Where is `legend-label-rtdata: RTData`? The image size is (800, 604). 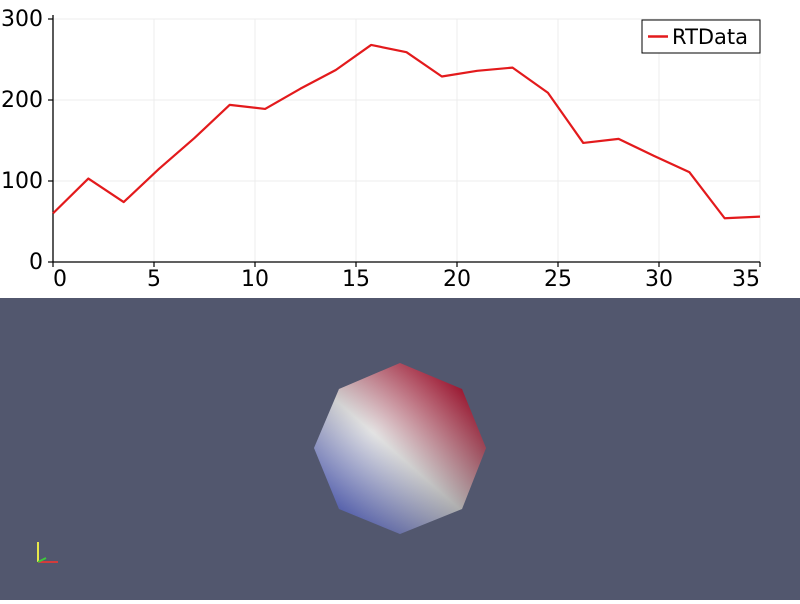
legend-label-rtdata: RTData is located at coordinates (710, 37).